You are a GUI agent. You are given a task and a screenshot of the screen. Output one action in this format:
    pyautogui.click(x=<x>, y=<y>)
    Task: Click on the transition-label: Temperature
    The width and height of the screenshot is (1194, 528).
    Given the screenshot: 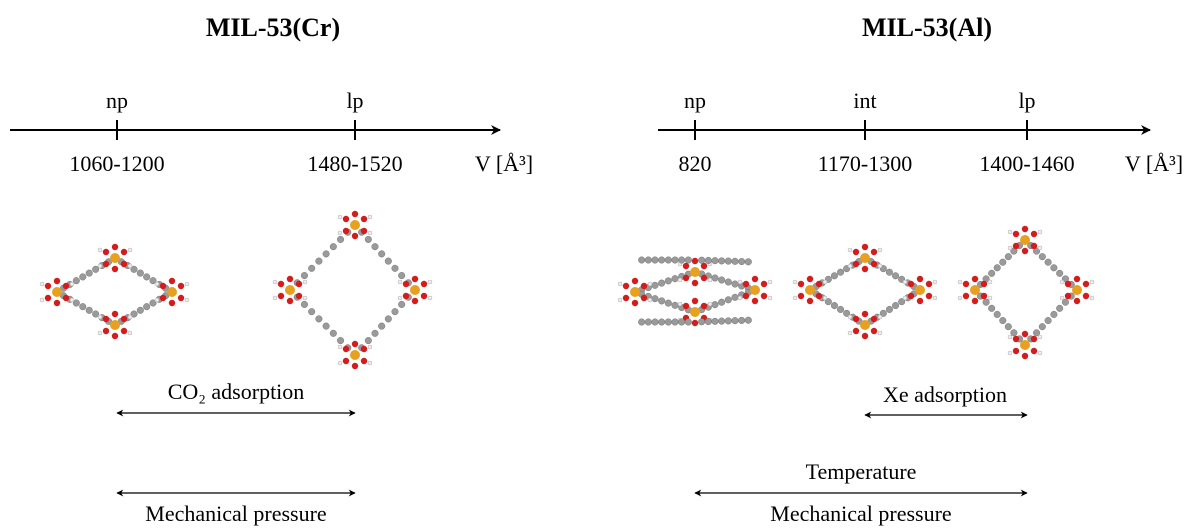 What is the action you would take?
    pyautogui.click(x=861, y=471)
    